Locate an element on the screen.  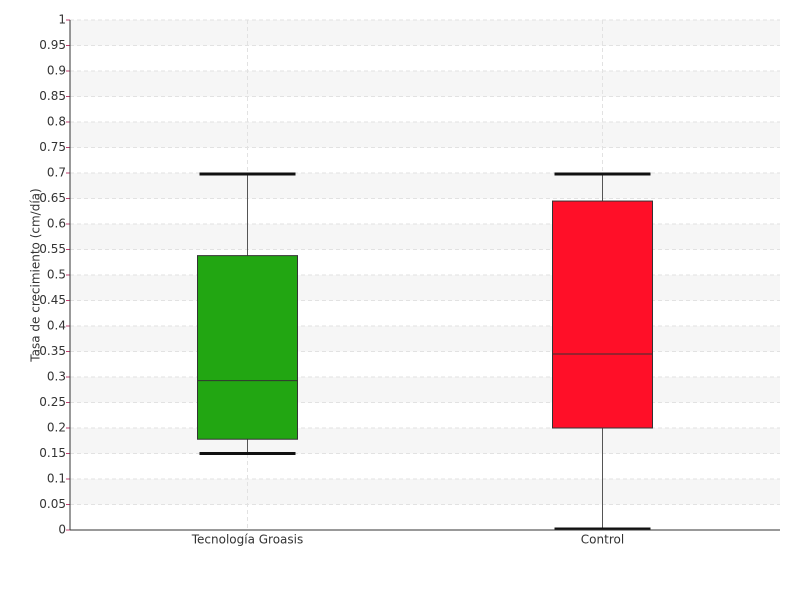
y-tick-label: 0.65 is located at coordinates (52, 198).